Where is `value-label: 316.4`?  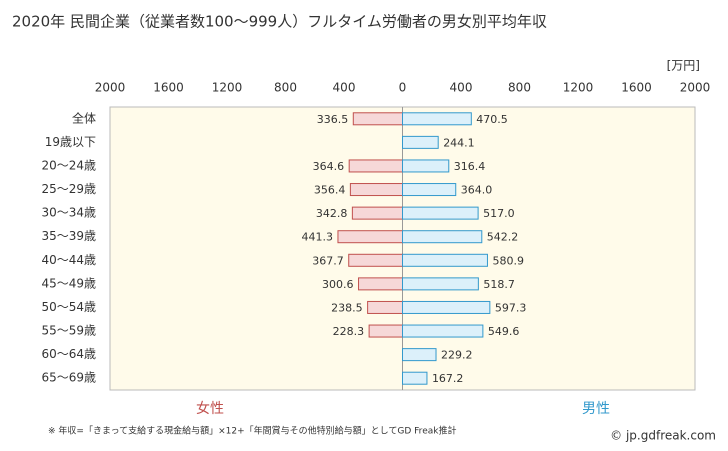 value-label: 316.4 is located at coordinates (470, 166).